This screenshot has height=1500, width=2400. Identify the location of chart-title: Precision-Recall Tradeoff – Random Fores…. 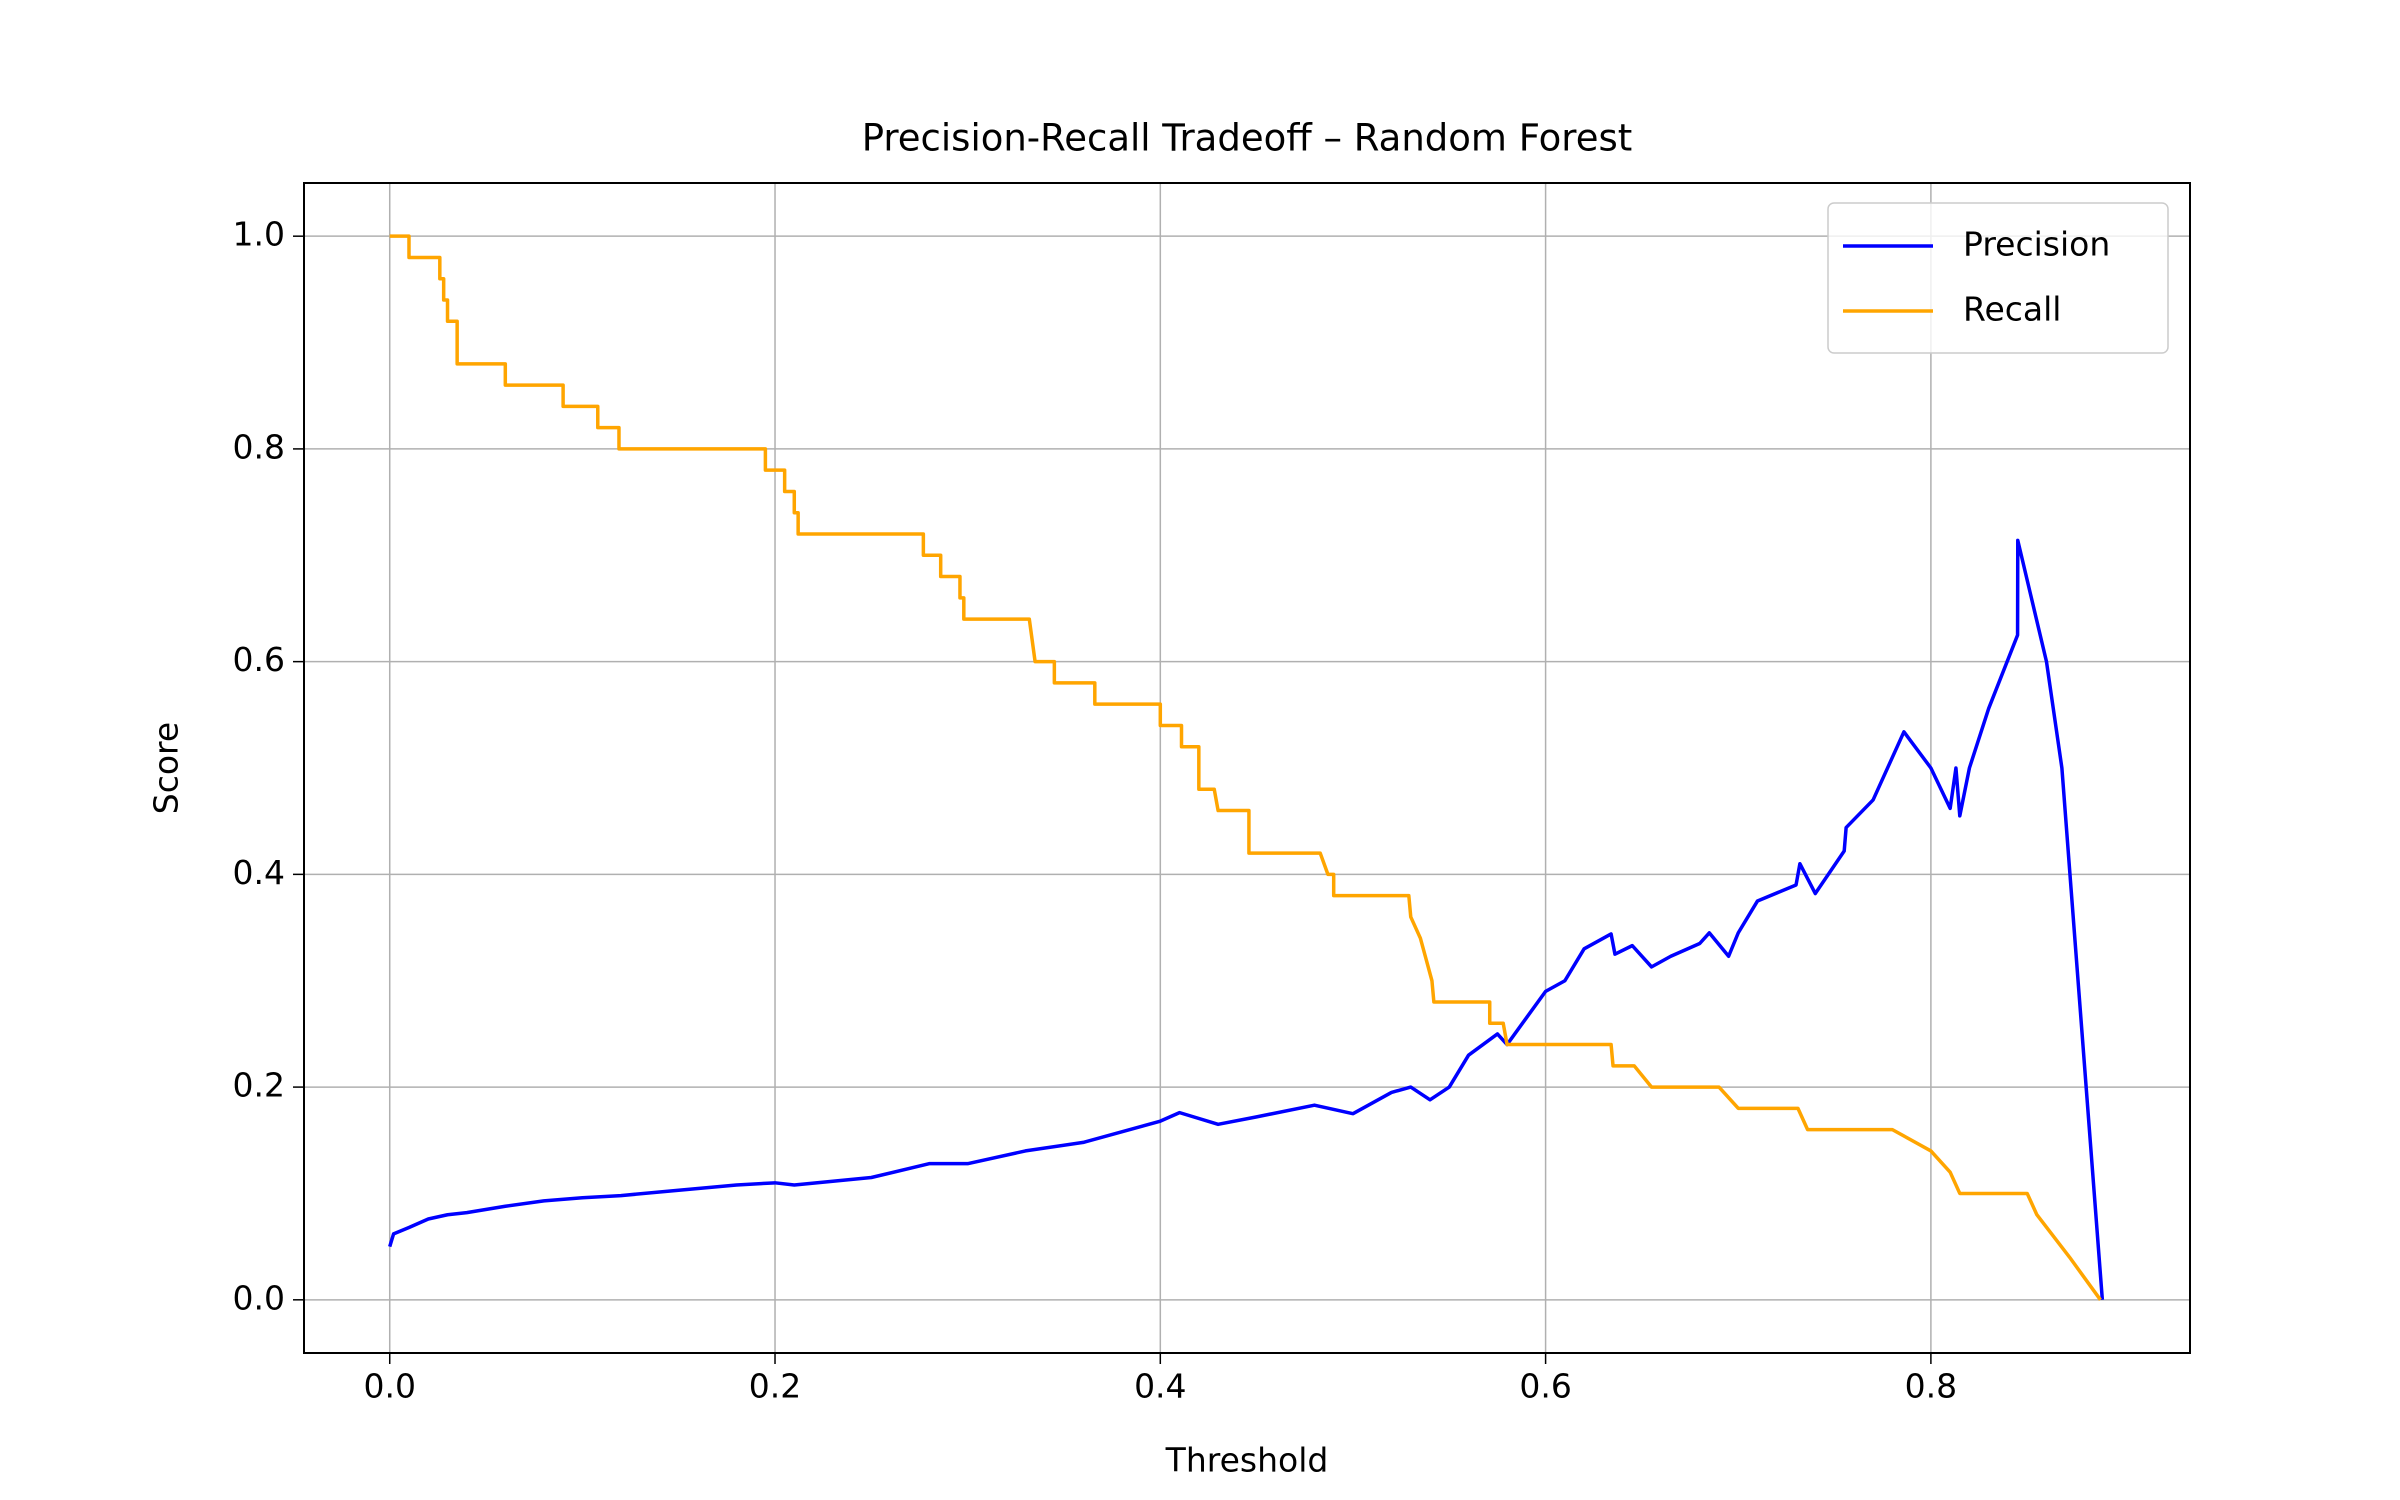
(1247, 138).